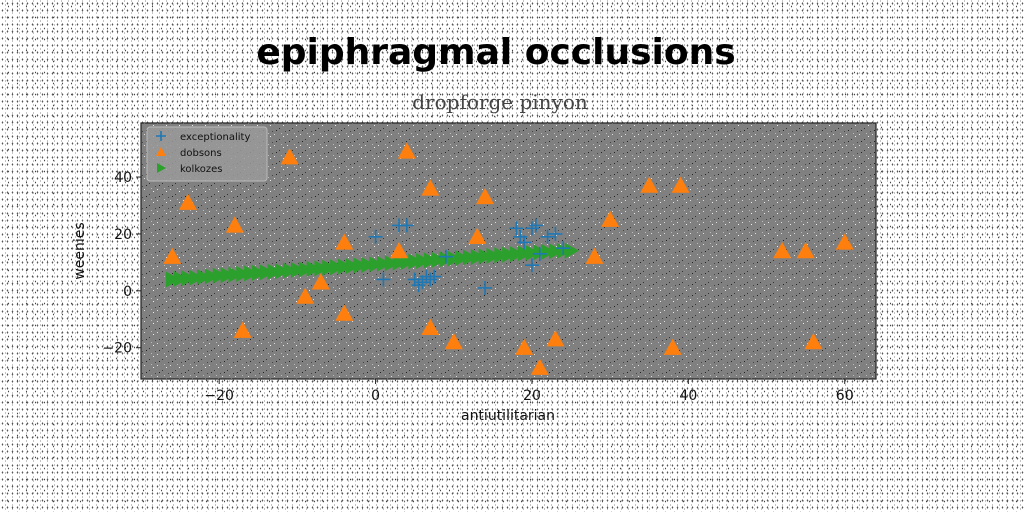 The image size is (1024, 512). Describe the element at coordinates (375, 396) in the screenshot. I see `x-tick-label: 0` at that location.